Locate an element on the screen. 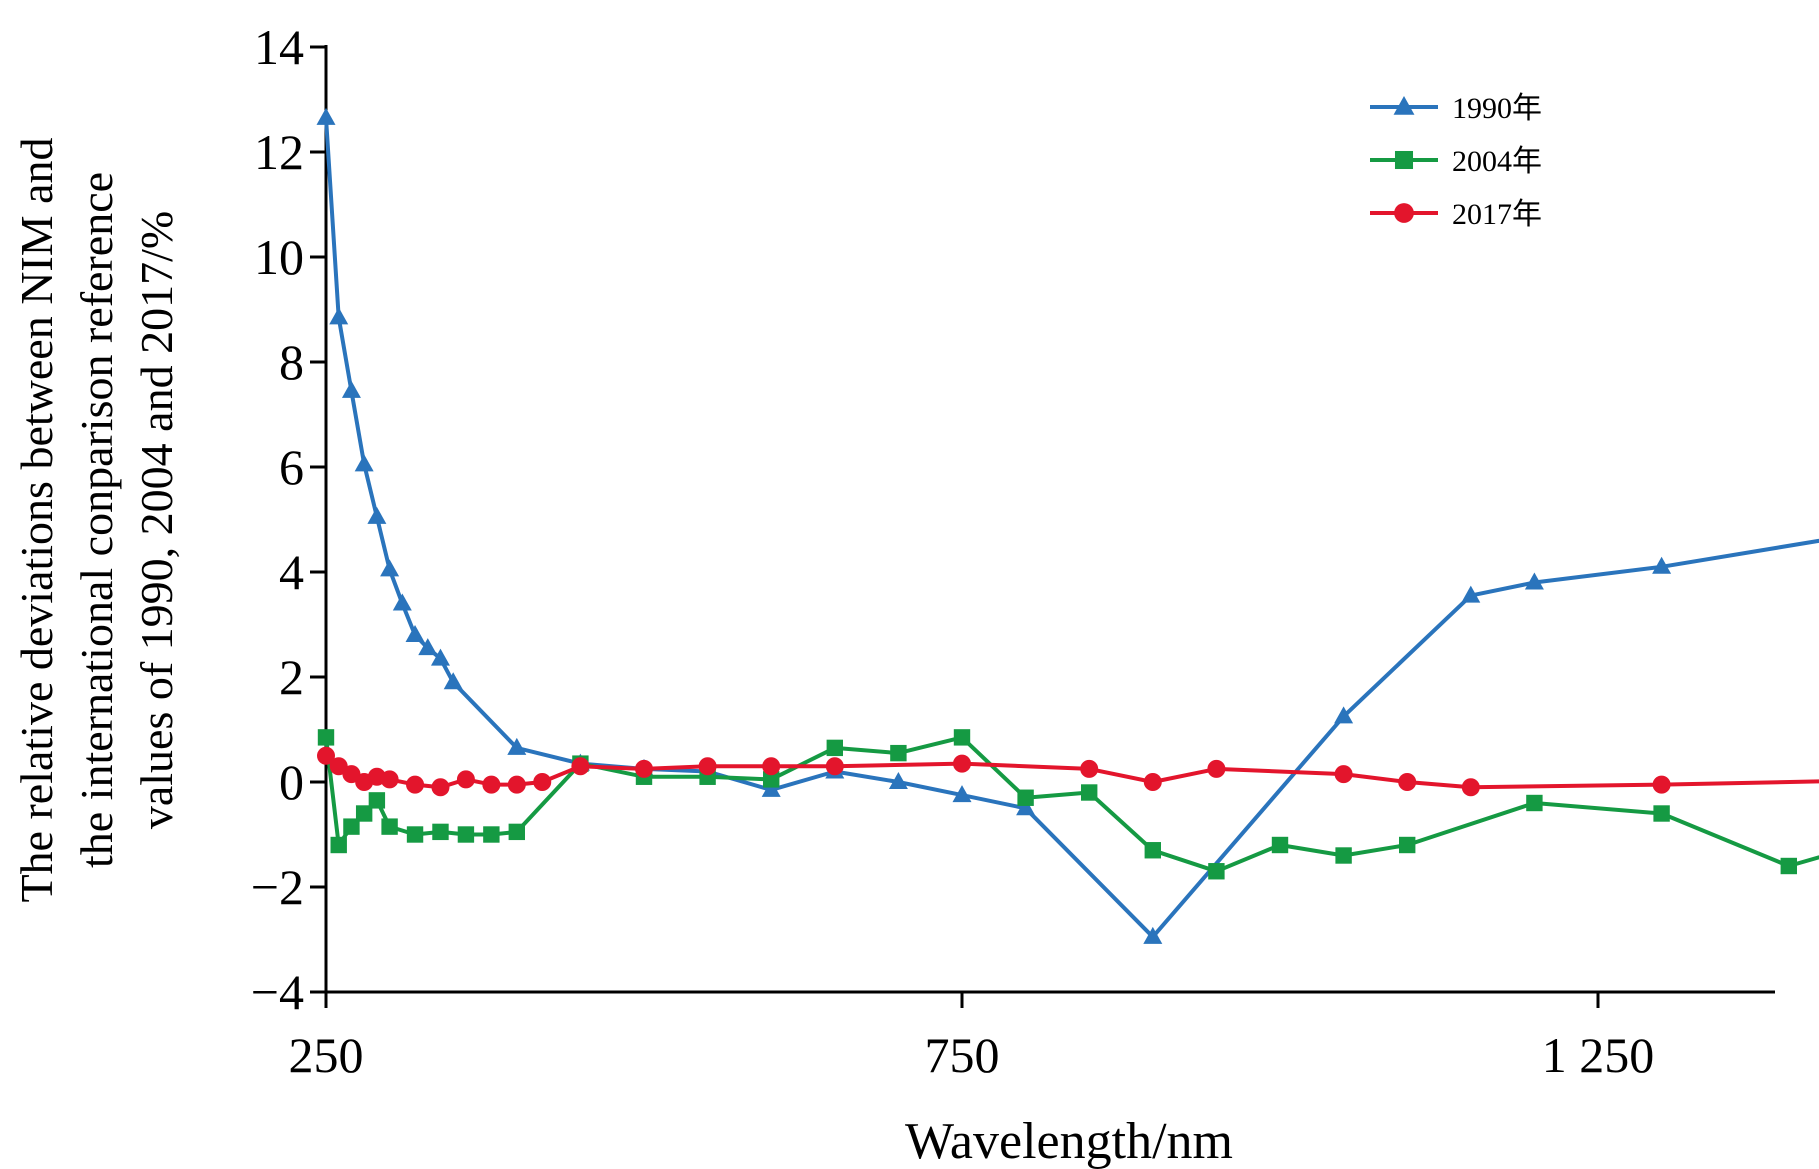 The image size is (1819, 1169). y-axis-title-line: the international conparison reference is located at coordinates (96, 520).